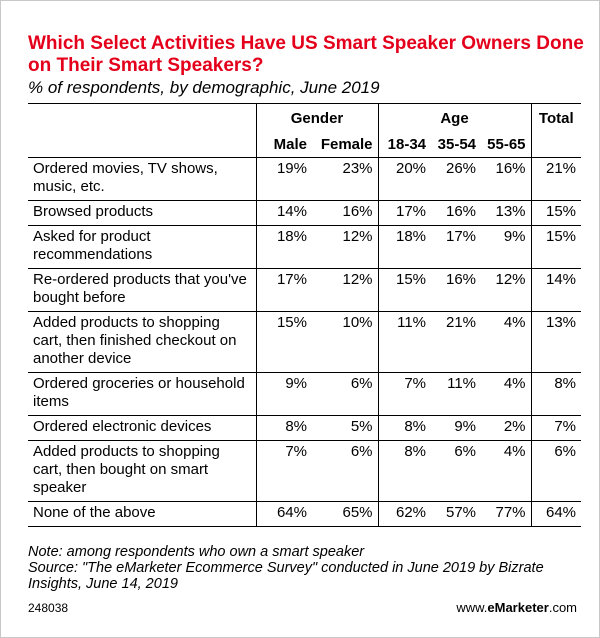  What do you see at coordinates (142, 514) in the screenshot?
I see `row-label: None of the above` at bounding box center [142, 514].